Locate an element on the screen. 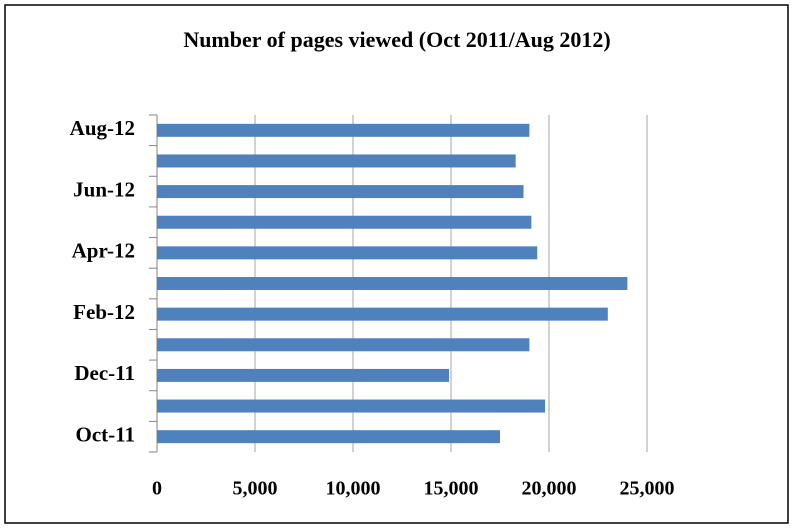 The width and height of the screenshot is (794, 529). x-tick-label: 0 is located at coordinates (157, 489).